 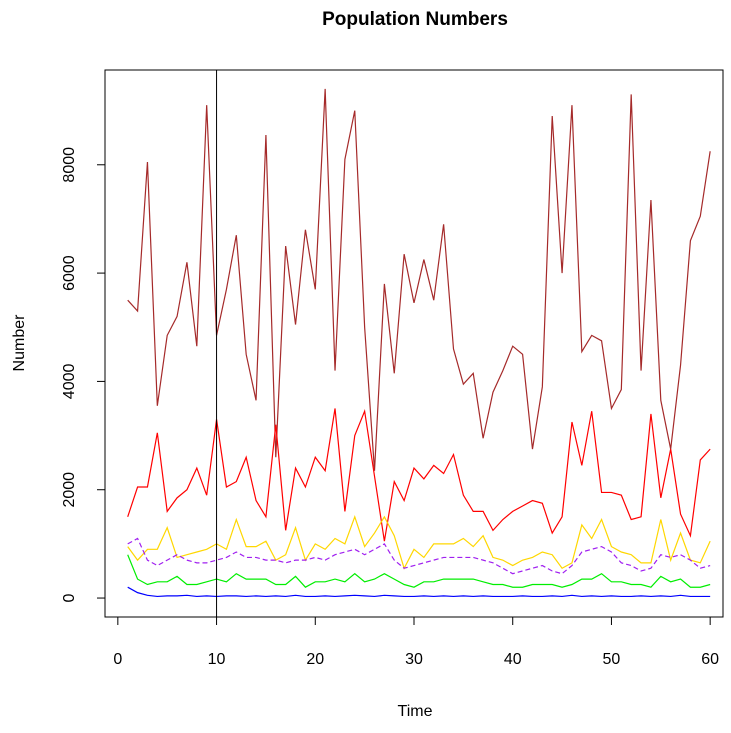 What do you see at coordinates (69, 597) in the screenshot?
I see `y-tick-label: 0` at bounding box center [69, 597].